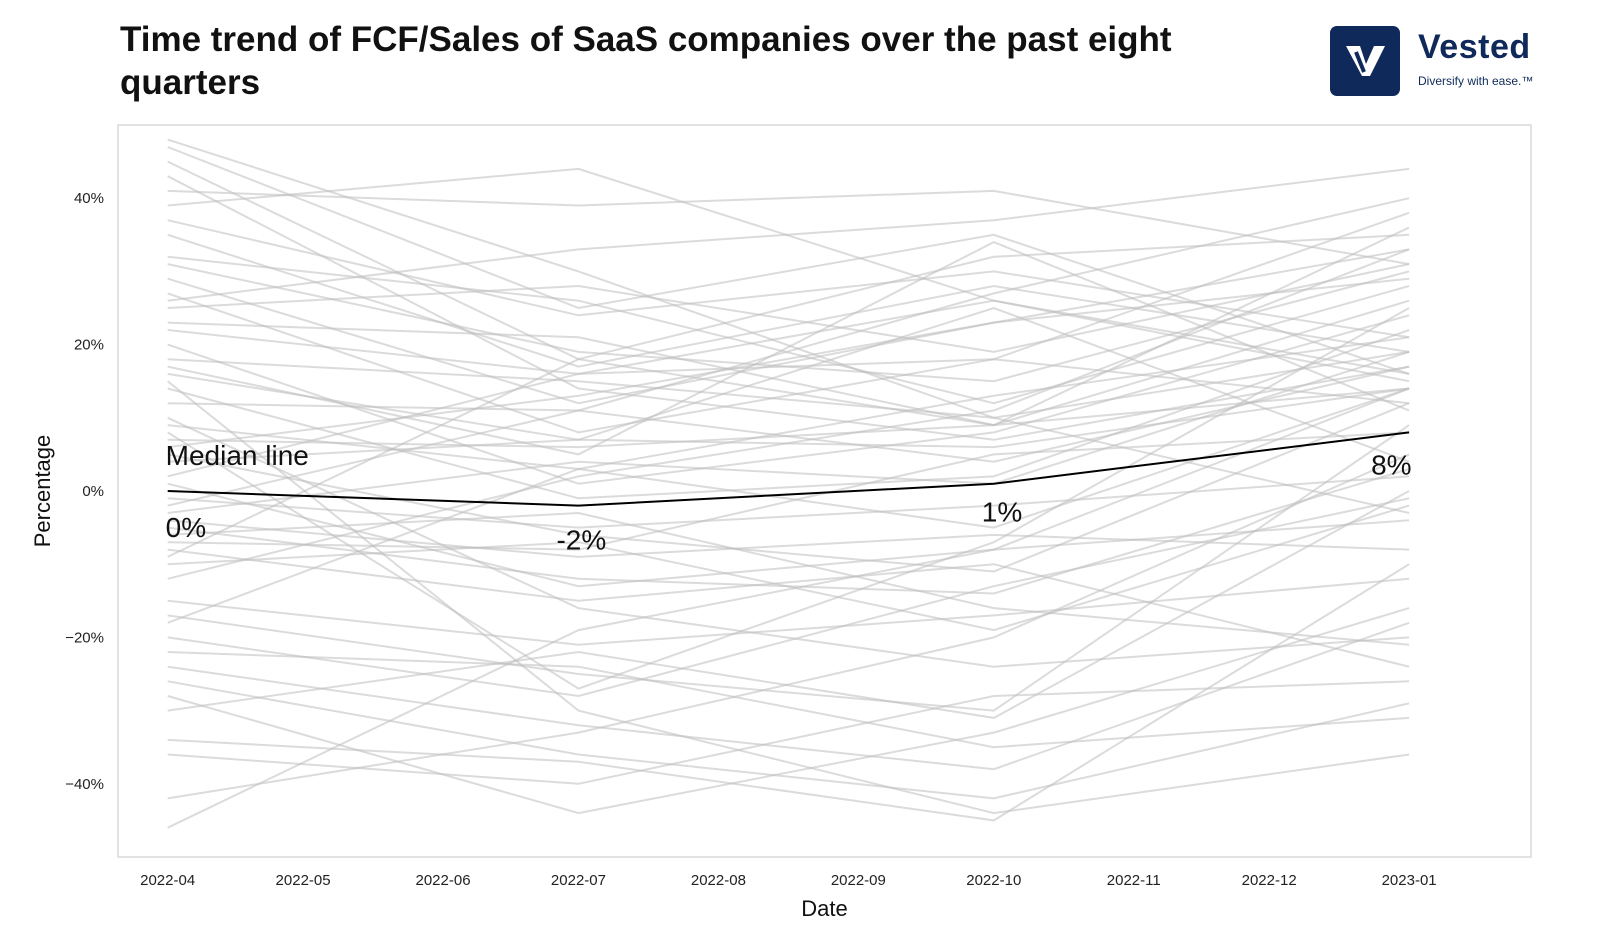 The width and height of the screenshot is (1600, 939). Describe the element at coordinates (186, 527) in the screenshot. I see `median-value-label: 0%` at that location.